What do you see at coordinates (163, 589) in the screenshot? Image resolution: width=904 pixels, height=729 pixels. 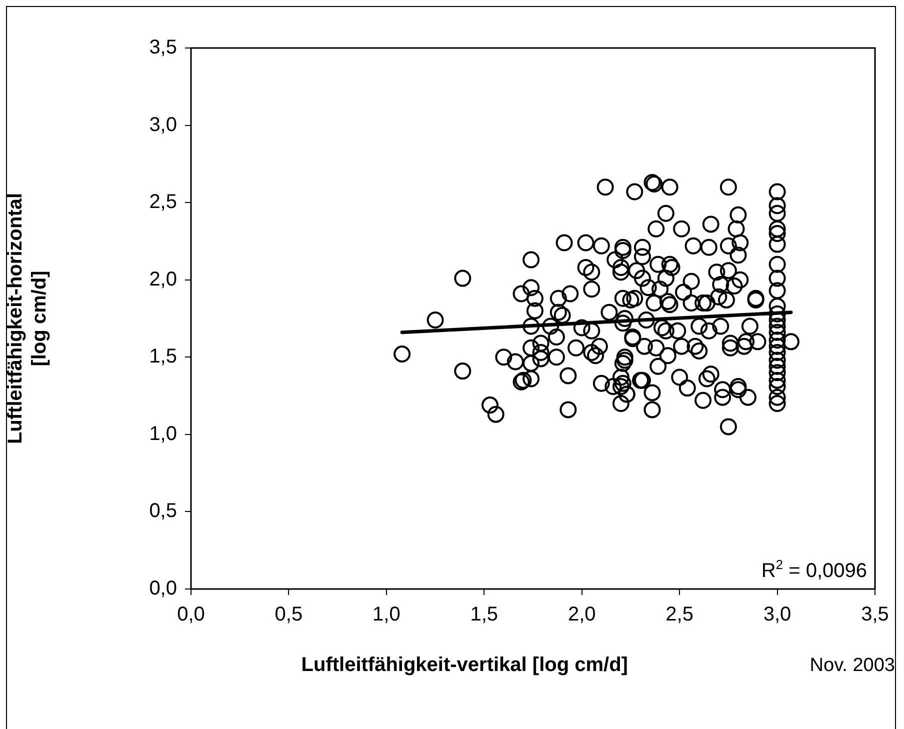 I see `y-tick-label: 0,0` at bounding box center [163, 589].